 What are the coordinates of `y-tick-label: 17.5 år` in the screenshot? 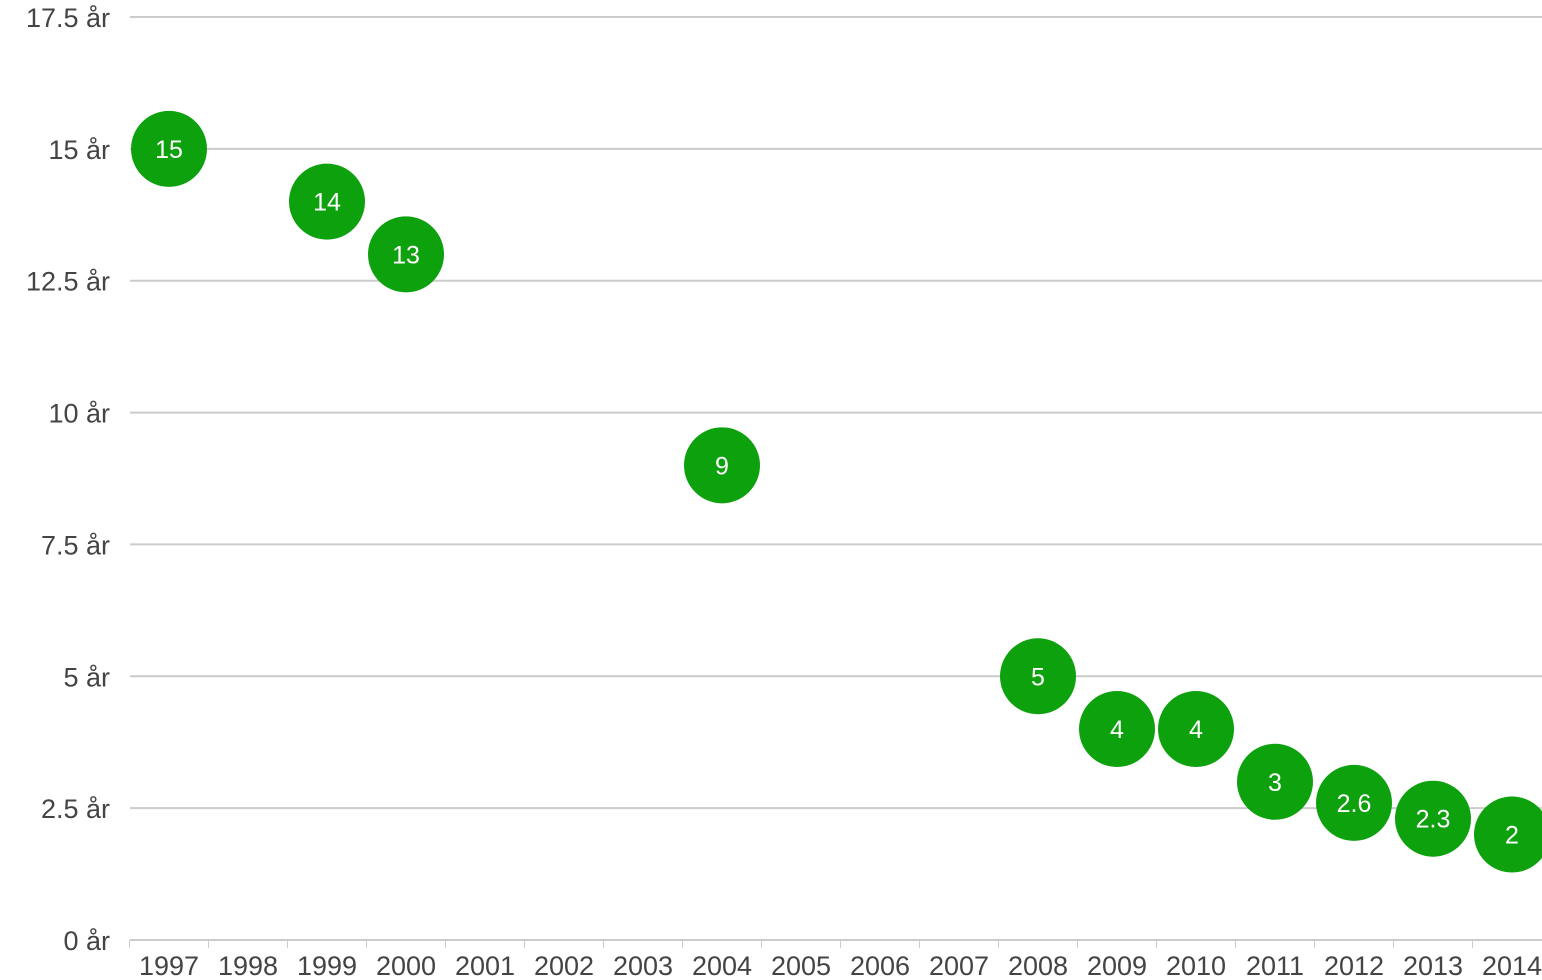 It's located at (68, 18).